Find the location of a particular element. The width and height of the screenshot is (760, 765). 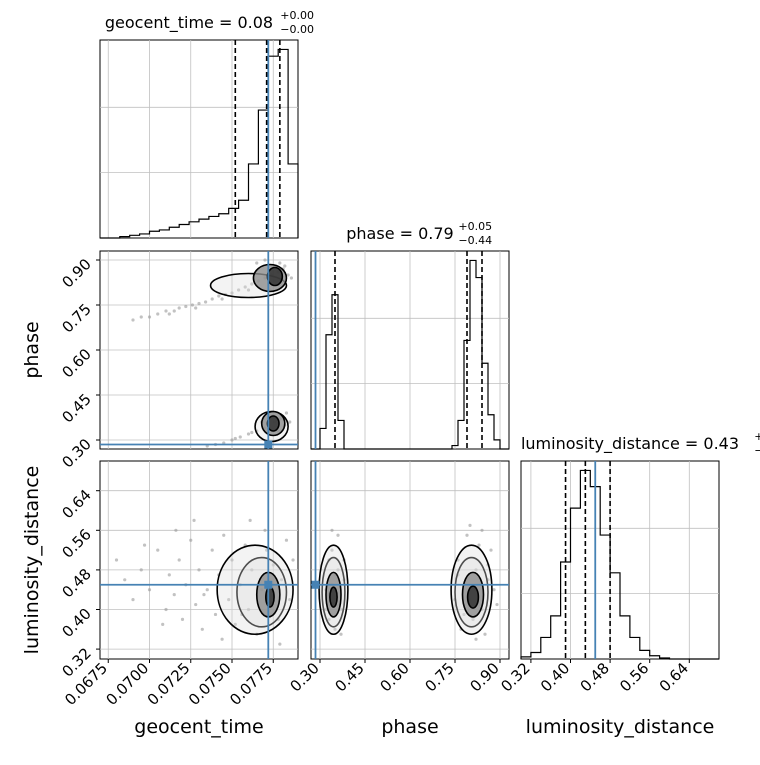

title-value: phase = 0.79 is located at coordinates (399, 233).